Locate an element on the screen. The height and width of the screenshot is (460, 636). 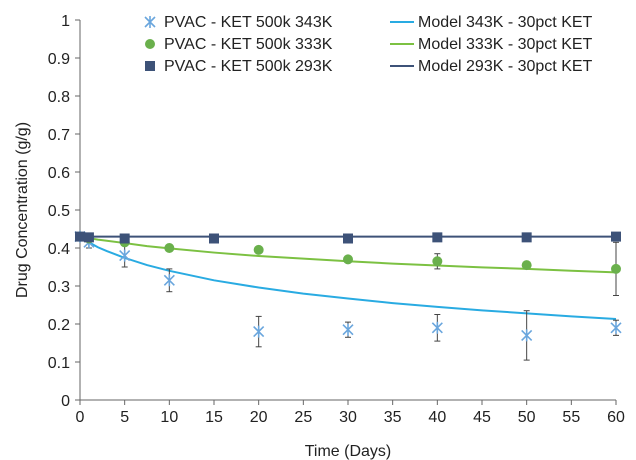
x-tick-labels: 0 5 10 15 20 25 30 35 40 45 50 55 60 is located at coordinates (350, 417).